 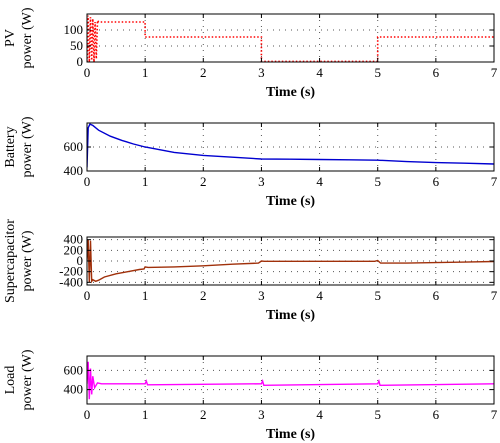 What do you see at coordinates (74, 29) in the screenshot?
I see `y-tick-label: 100` at bounding box center [74, 29].